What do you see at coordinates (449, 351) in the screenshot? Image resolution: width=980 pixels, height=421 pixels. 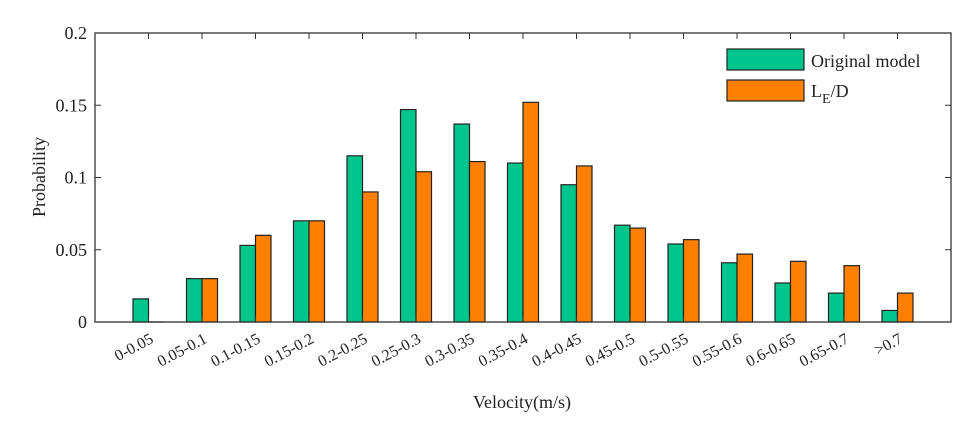 I see `x-tick-label: 0.3-0.35` at bounding box center [449, 351].